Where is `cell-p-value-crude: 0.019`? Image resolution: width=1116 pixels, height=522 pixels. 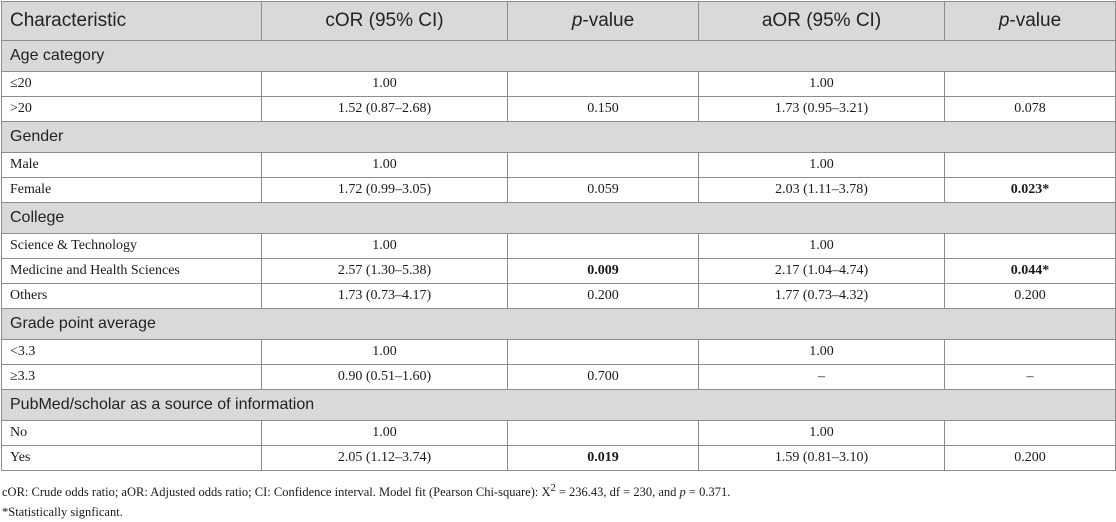
cell-p-value-crude: 0.019 is located at coordinates (603, 458).